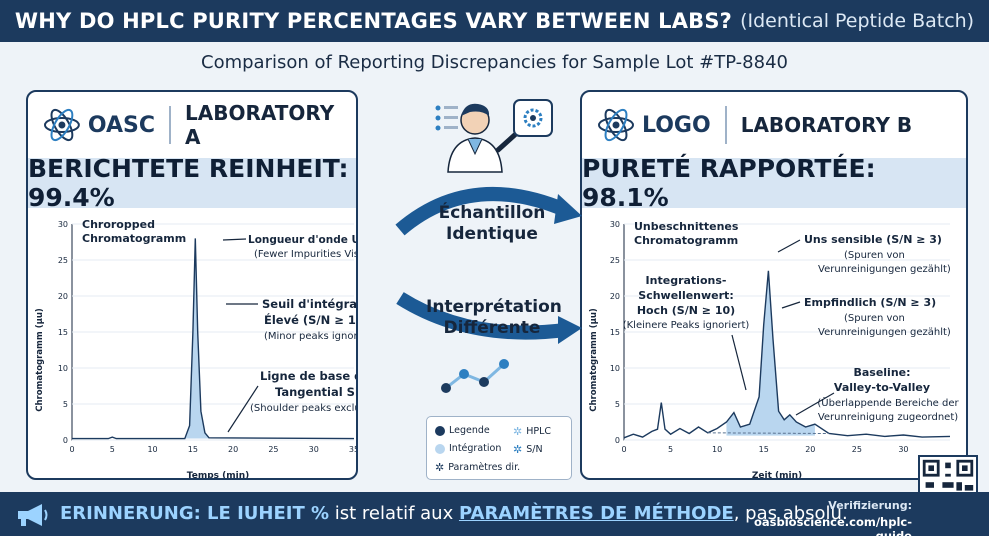 Image resolution: width=989 pixels, height=536 pixels. Describe the element at coordinates (686, 325) in the screenshot. I see `annotation-integration-note: (Kleinere Peaks ignoriert)` at that location.